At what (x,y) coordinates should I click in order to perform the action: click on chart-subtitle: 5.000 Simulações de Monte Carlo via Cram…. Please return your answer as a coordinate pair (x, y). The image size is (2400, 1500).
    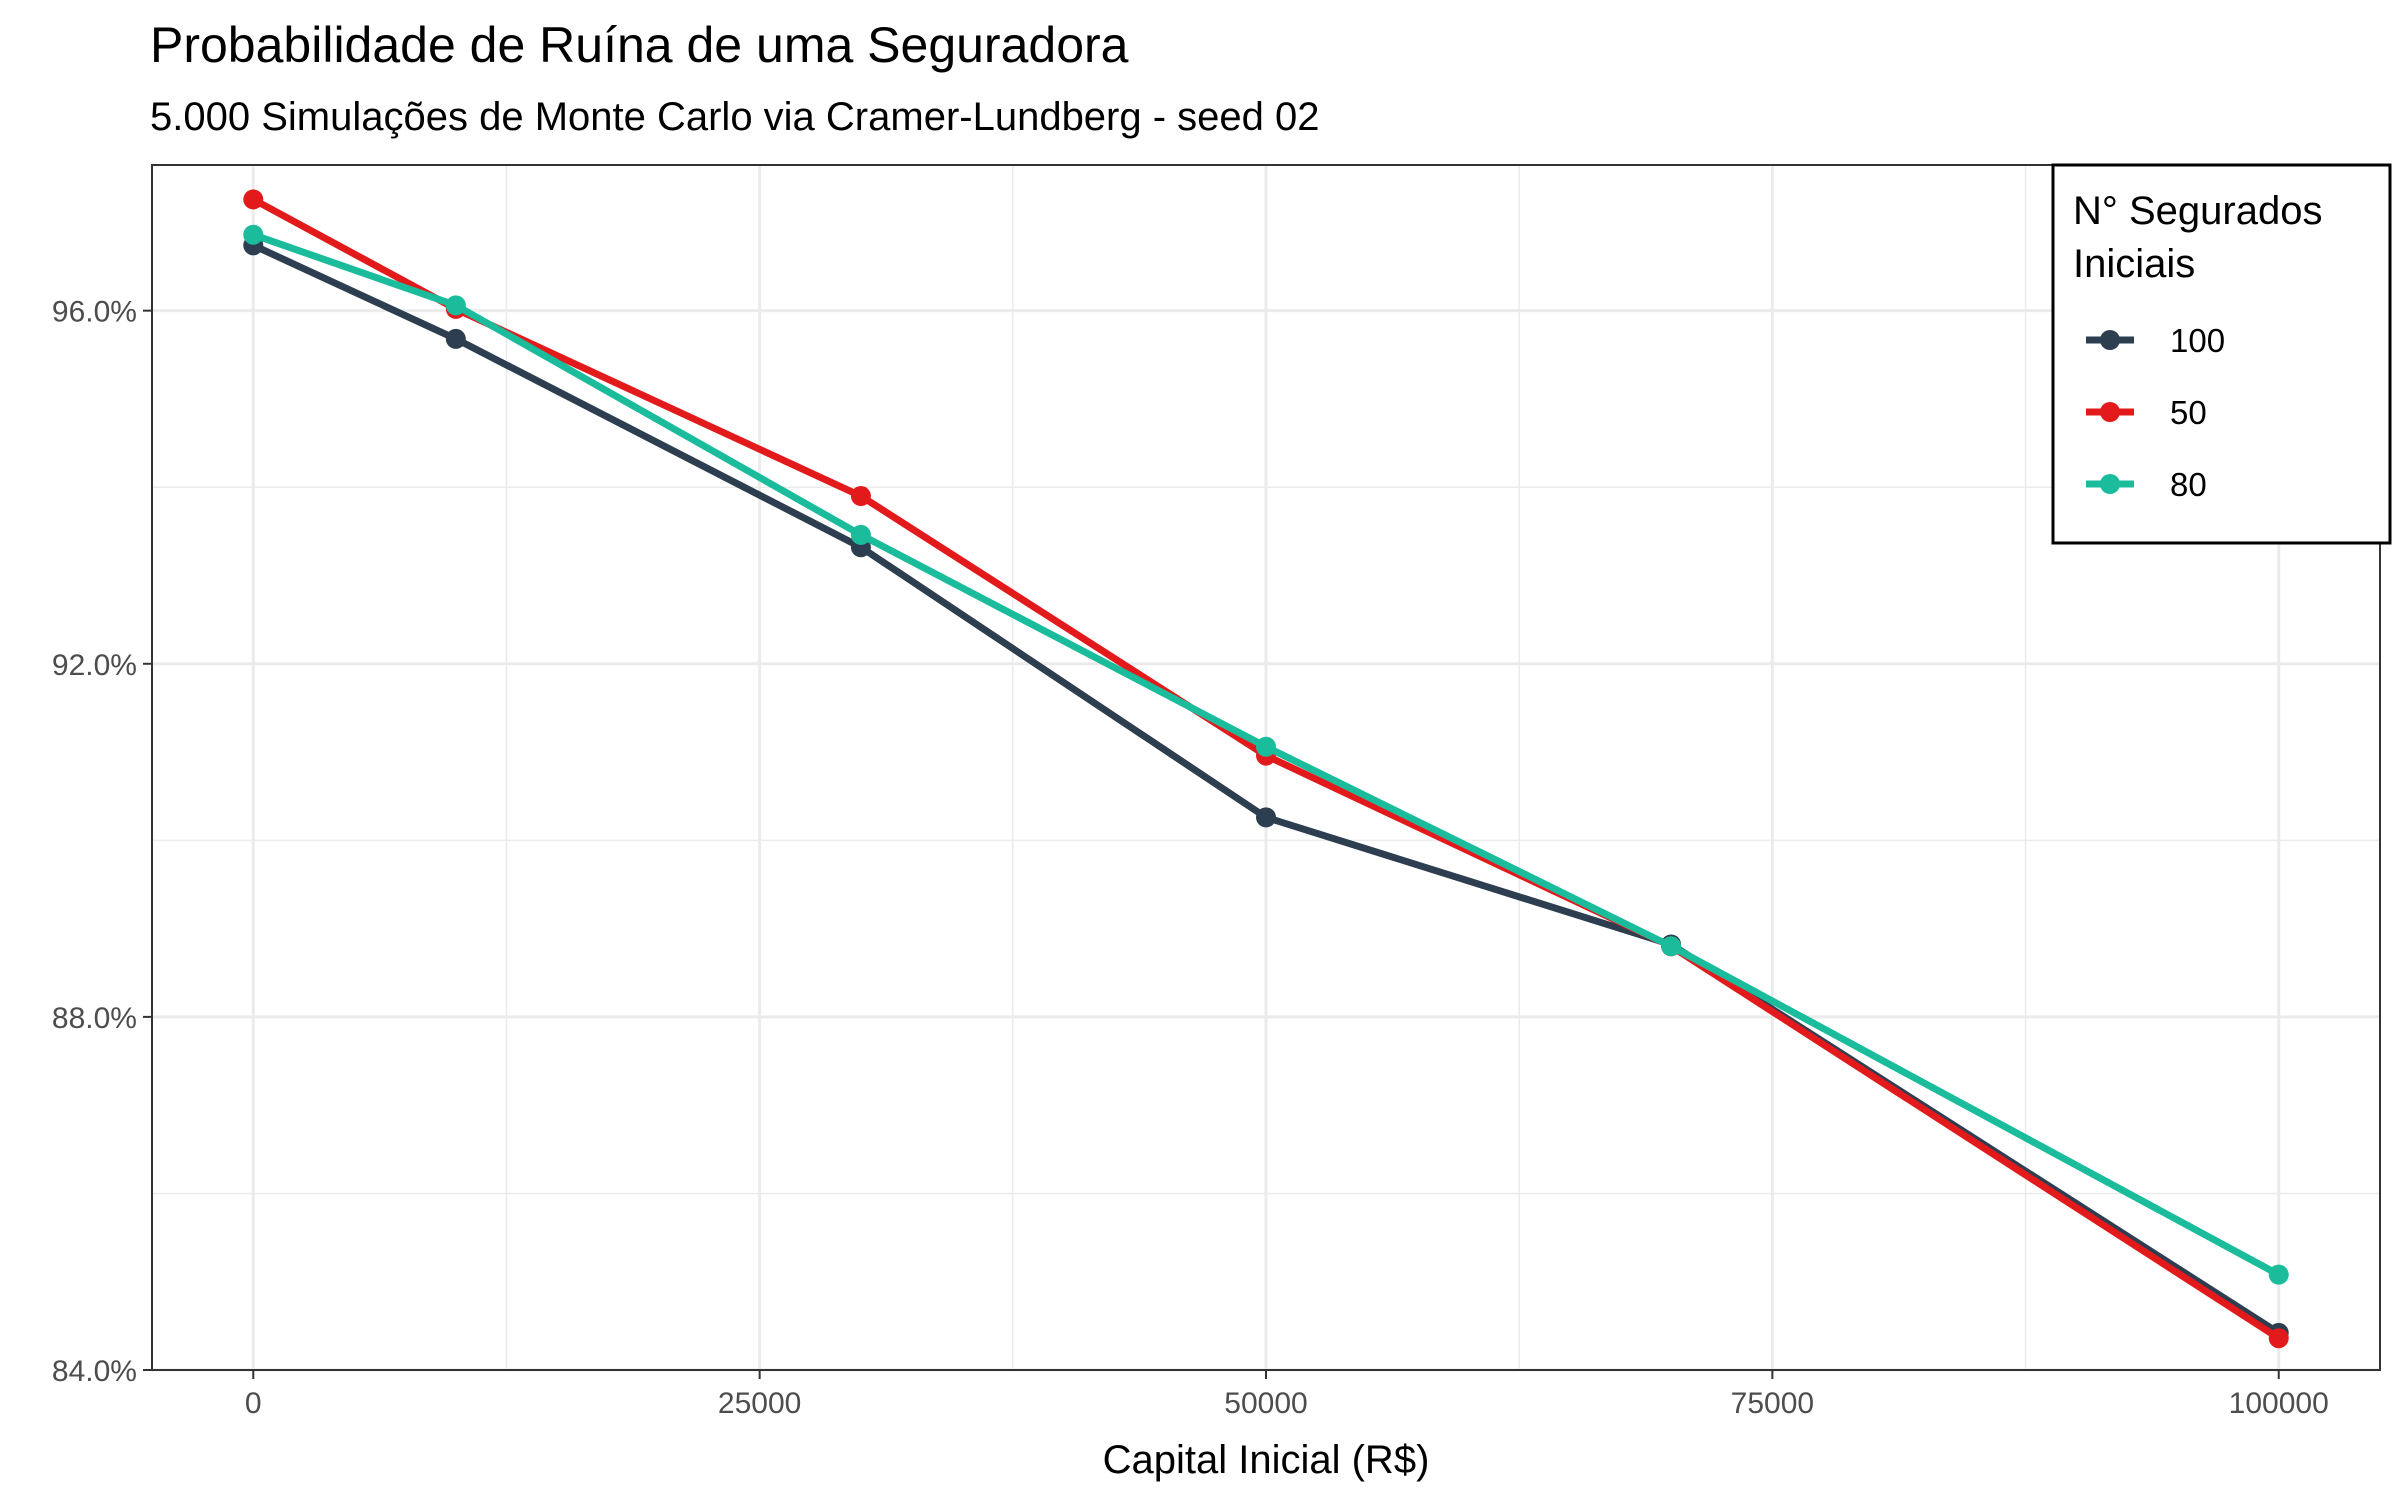
    Looking at the image, I should click on (735, 117).